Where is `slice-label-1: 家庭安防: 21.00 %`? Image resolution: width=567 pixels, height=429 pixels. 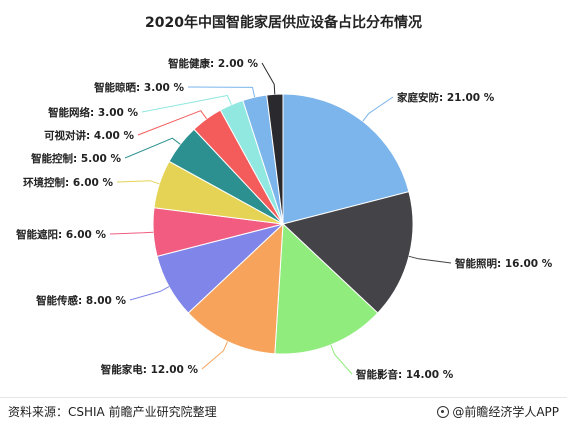
slice-label-1: 家庭安防: 21.00 % is located at coordinates (446, 97).